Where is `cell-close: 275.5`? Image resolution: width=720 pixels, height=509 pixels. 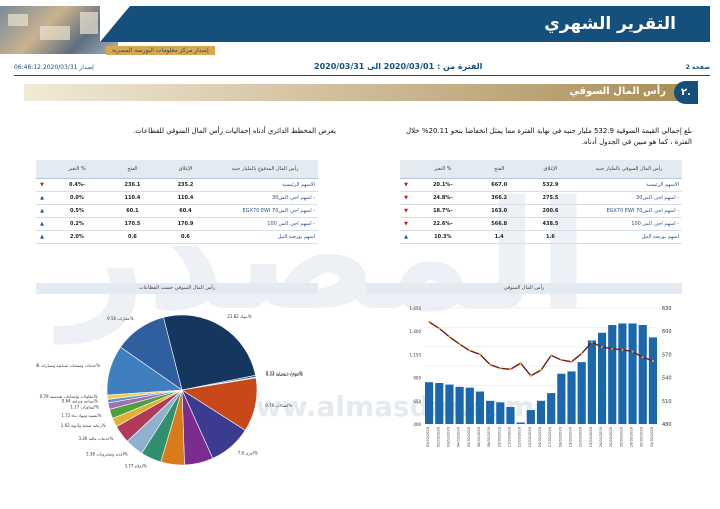
cell-close: 275.5 is located at coordinates (550, 198).